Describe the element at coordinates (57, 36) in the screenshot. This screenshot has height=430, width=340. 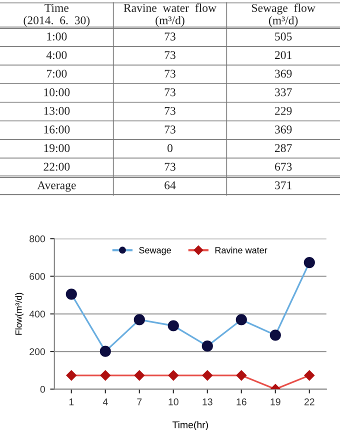
I see `y-tick-label: 1:00` at that location.